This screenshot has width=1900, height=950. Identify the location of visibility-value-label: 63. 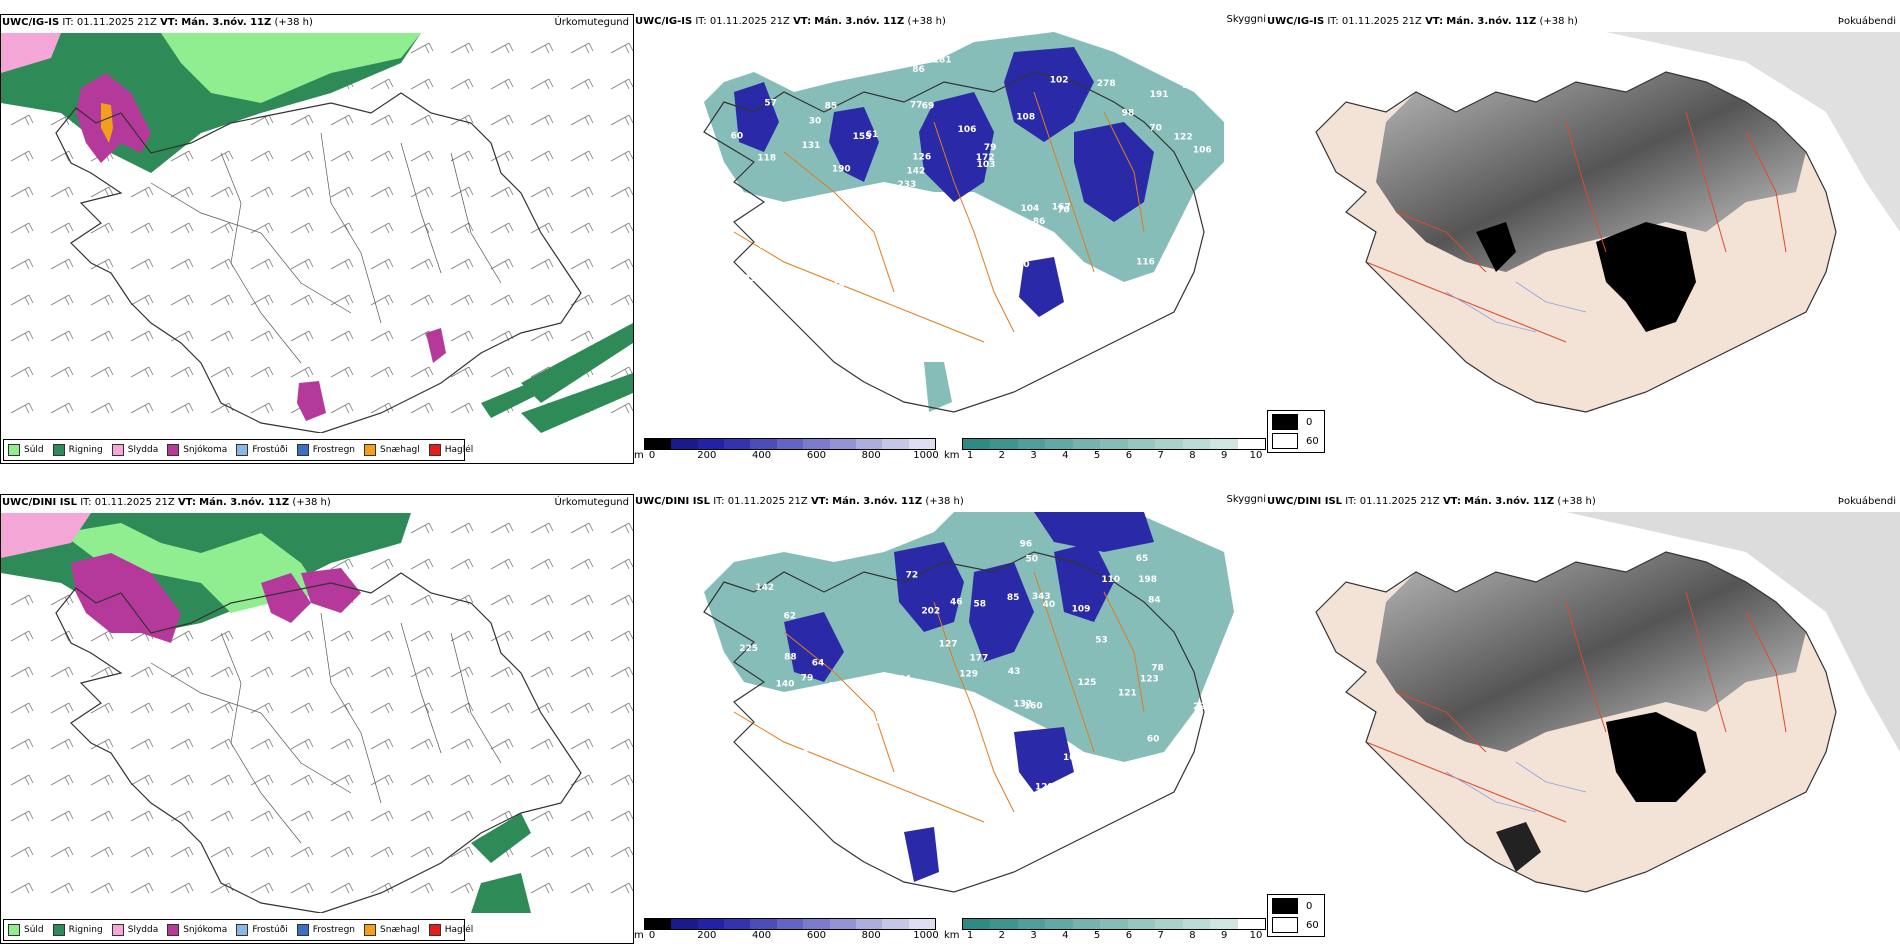
(965, 710).